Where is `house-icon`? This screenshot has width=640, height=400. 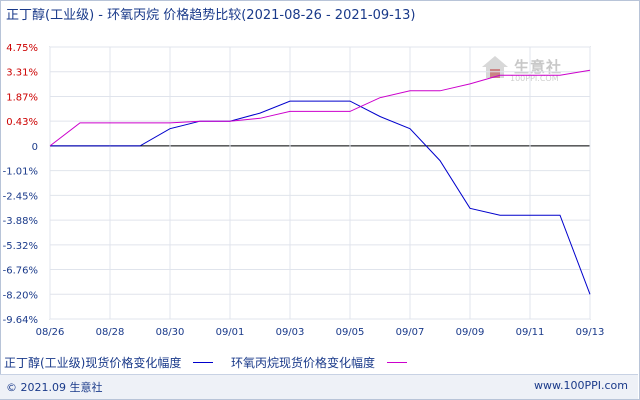
house-icon is located at coordinates (495, 67).